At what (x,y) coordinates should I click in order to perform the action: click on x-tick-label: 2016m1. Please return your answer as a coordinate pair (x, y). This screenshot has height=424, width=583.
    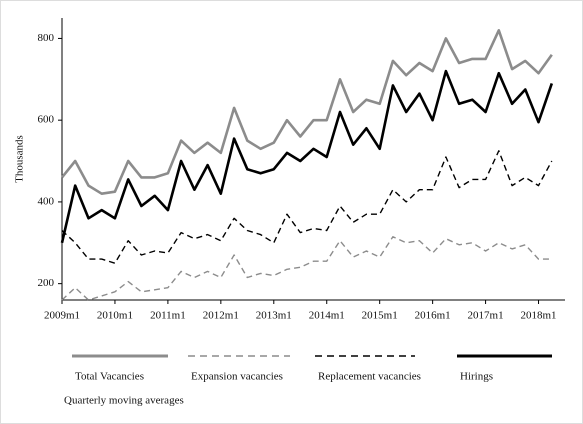
    Looking at the image, I should click on (433, 316).